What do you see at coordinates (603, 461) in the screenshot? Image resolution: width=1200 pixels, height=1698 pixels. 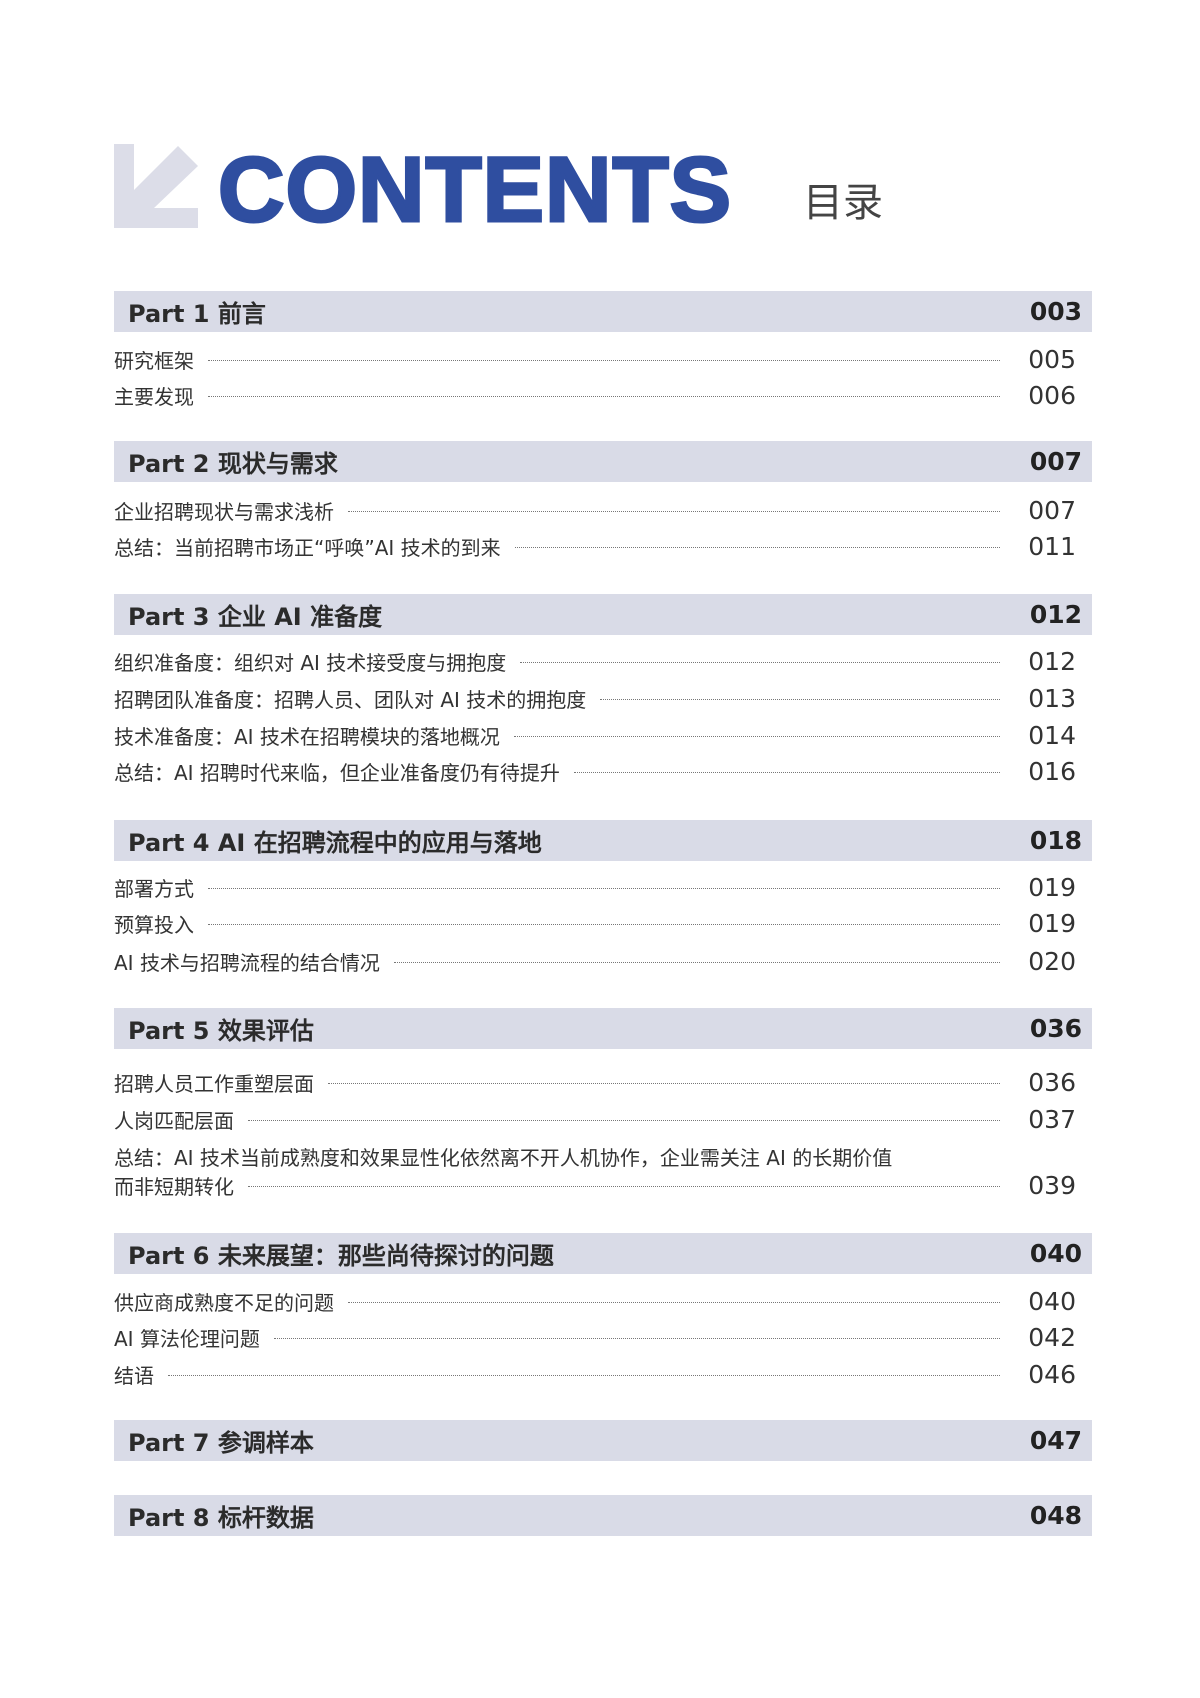 I see `part-header: Part 2 现状与需求 007` at bounding box center [603, 461].